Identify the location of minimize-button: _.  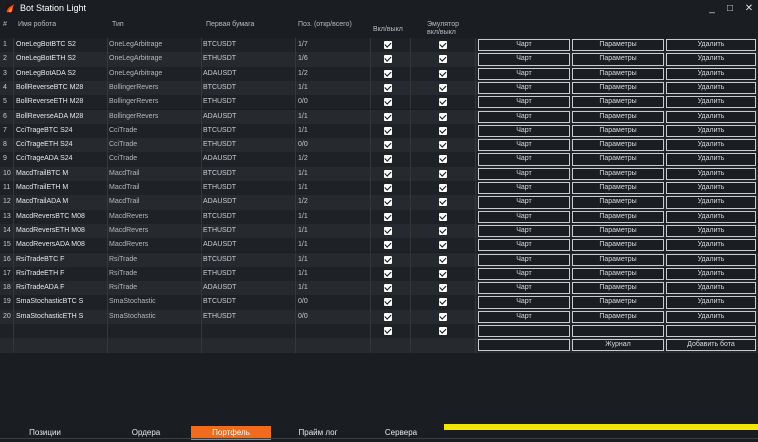
(712, 8).